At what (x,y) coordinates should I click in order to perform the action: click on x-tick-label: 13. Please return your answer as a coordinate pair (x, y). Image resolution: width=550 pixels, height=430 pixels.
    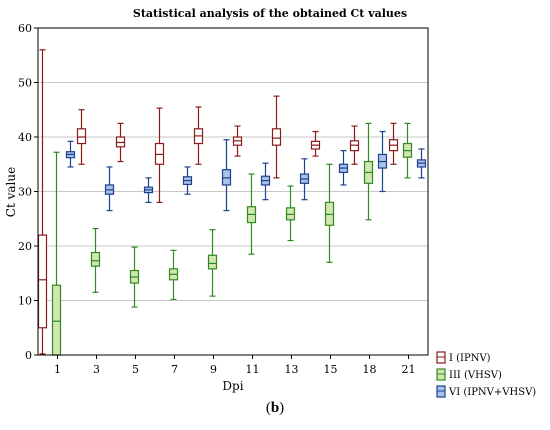
    Looking at the image, I should click on (292, 369).